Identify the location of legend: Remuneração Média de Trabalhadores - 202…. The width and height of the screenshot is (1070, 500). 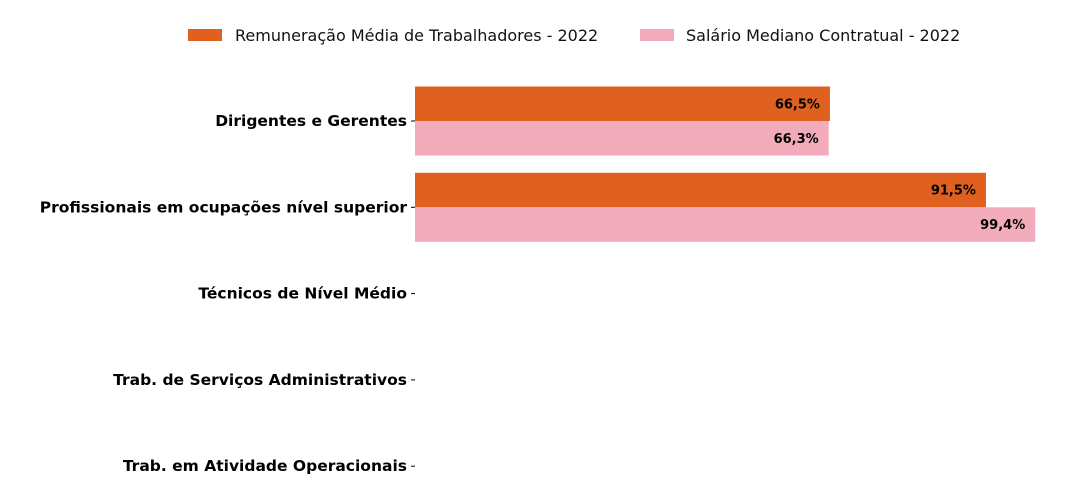
(574, 35).